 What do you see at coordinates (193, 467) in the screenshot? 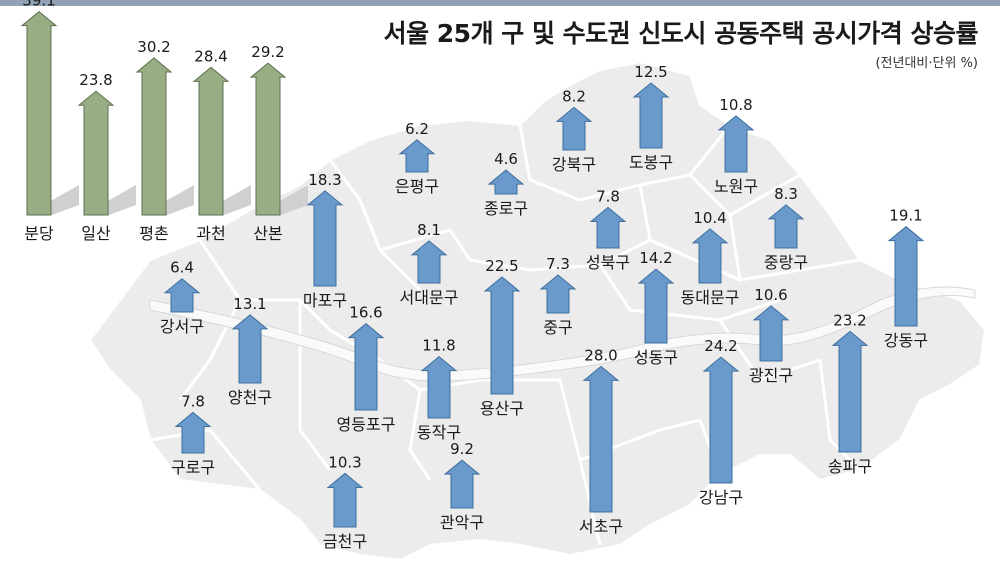
I see `category-label-구로구: 구로구` at bounding box center [193, 467].